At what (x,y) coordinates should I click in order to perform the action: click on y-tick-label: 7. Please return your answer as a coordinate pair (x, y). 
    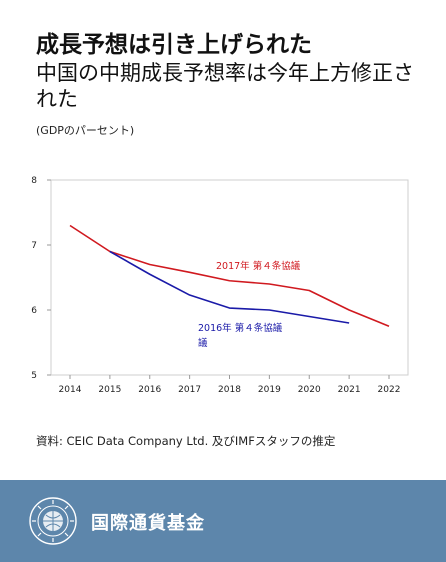
    Looking at the image, I should click on (34, 246).